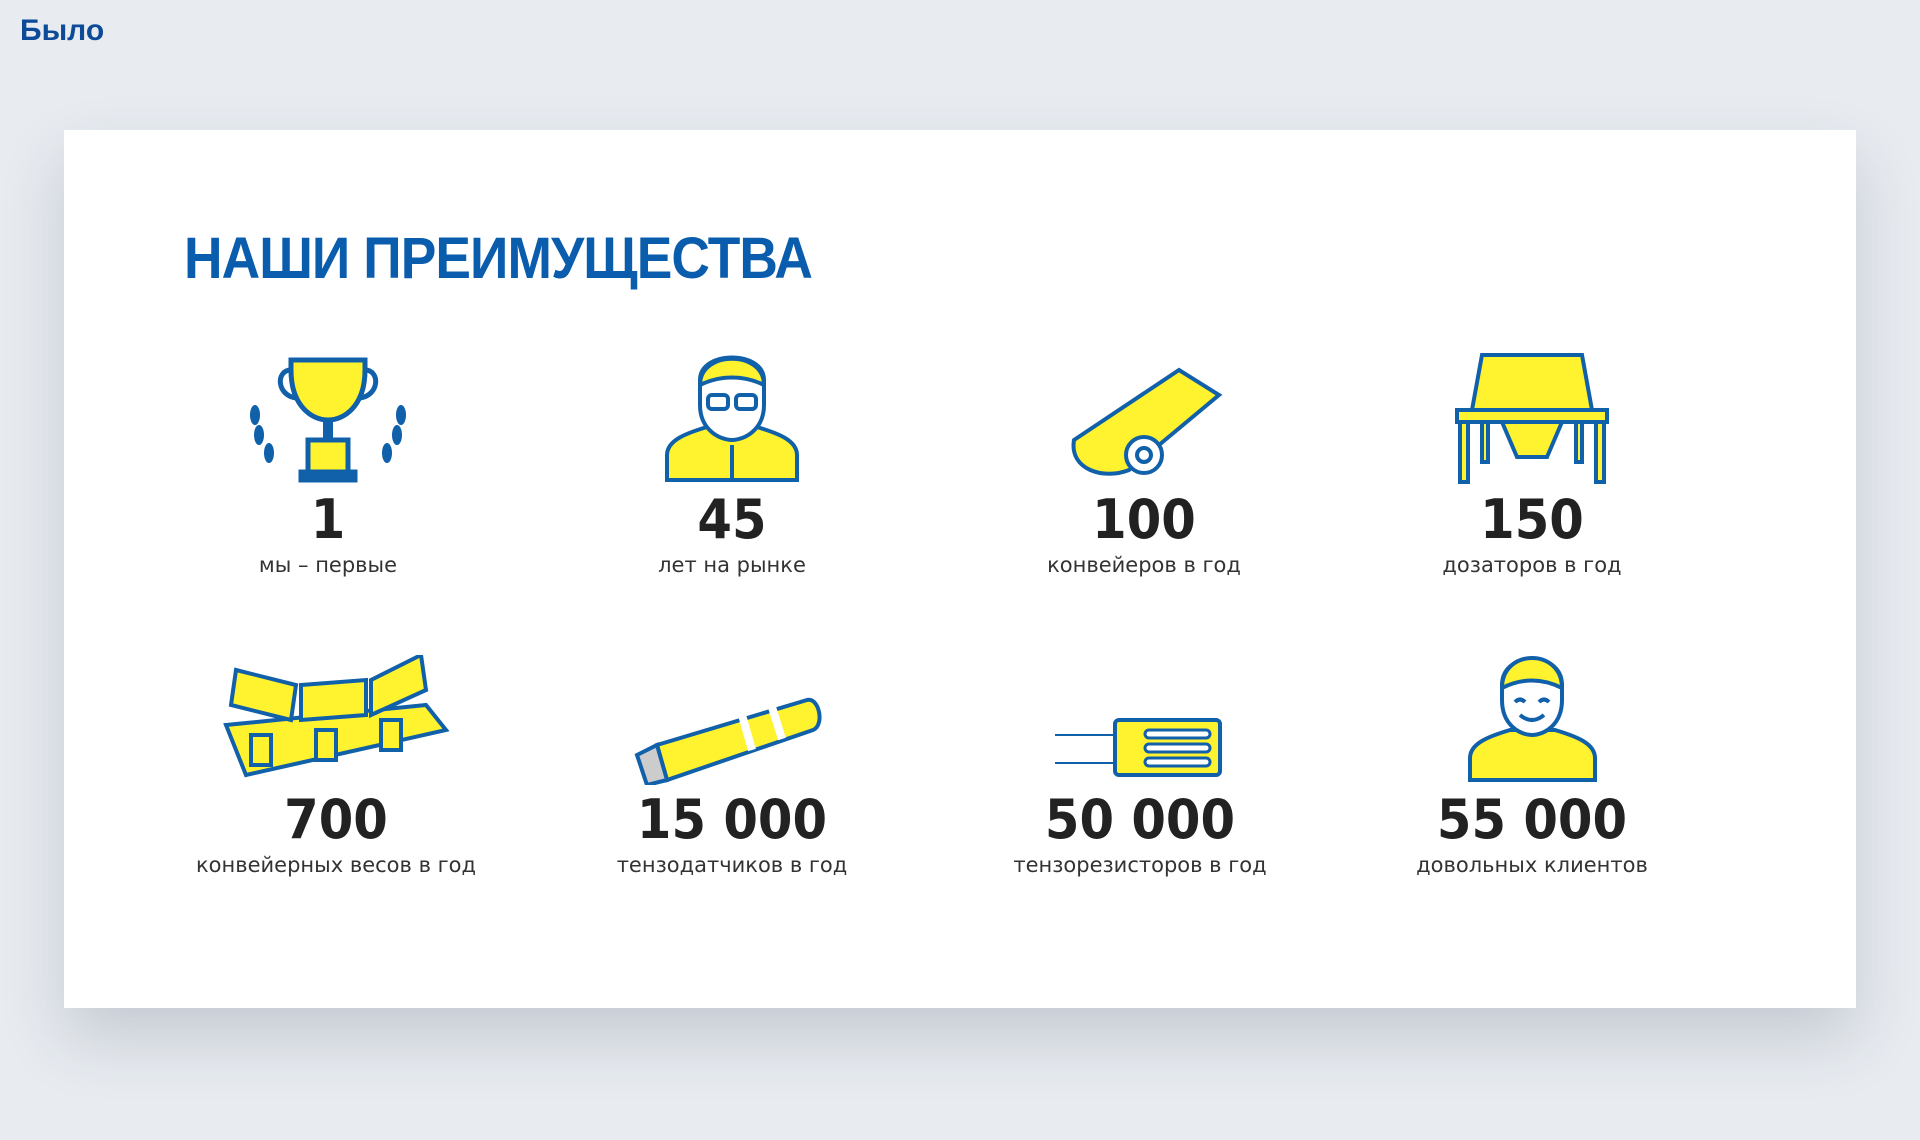  Describe the element at coordinates (62, 30) in the screenshot. I see `page-label: Было` at that location.